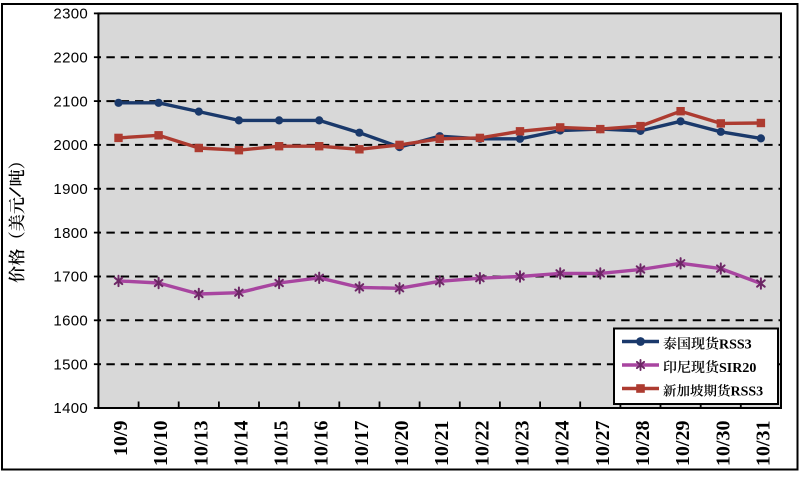  Describe the element at coordinates (70, 14) in the screenshot. I see `svg-text: 2300` at that location.